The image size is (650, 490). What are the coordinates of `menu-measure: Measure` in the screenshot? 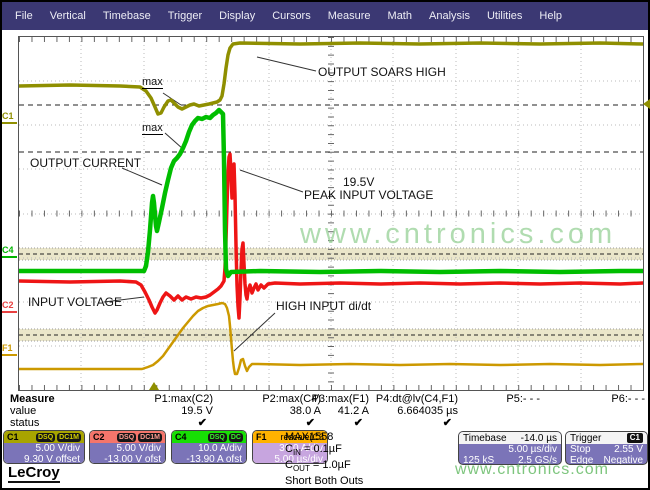 It's located at (349, 15).